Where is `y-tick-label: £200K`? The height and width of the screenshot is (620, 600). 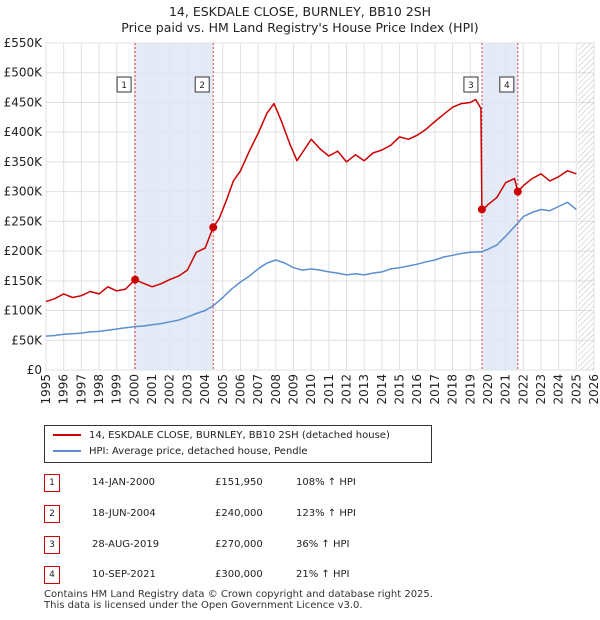 y-tick-label: £200K is located at coordinates (24, 251).